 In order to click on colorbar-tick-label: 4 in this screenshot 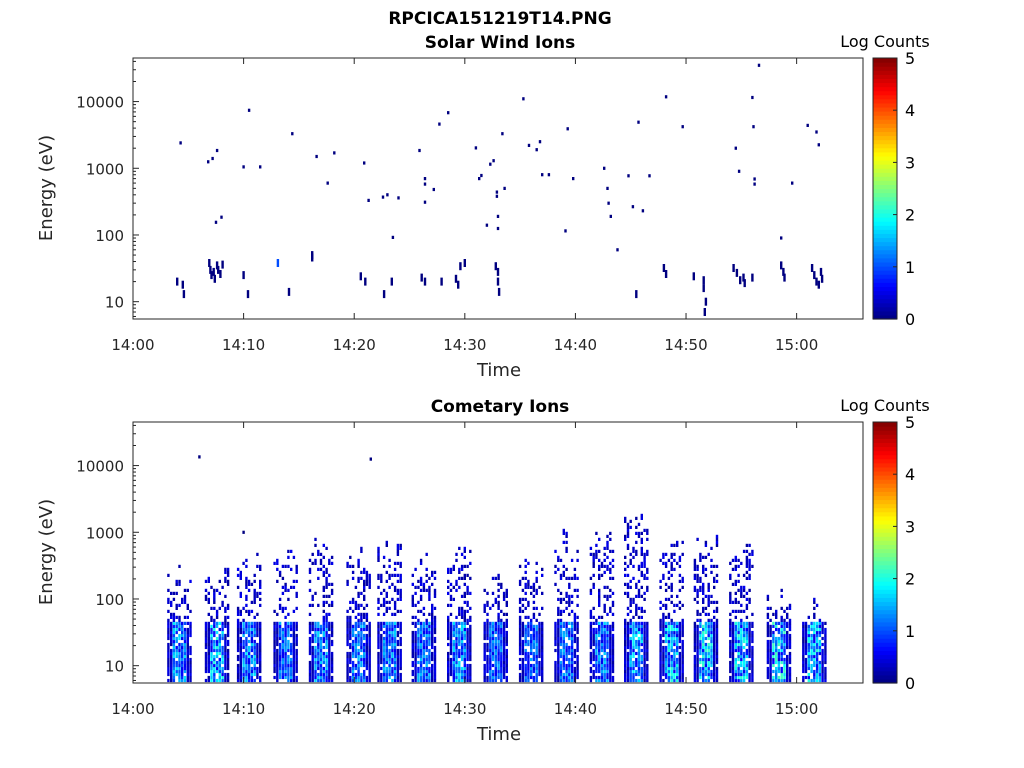, I will do `click(910, 474)`.